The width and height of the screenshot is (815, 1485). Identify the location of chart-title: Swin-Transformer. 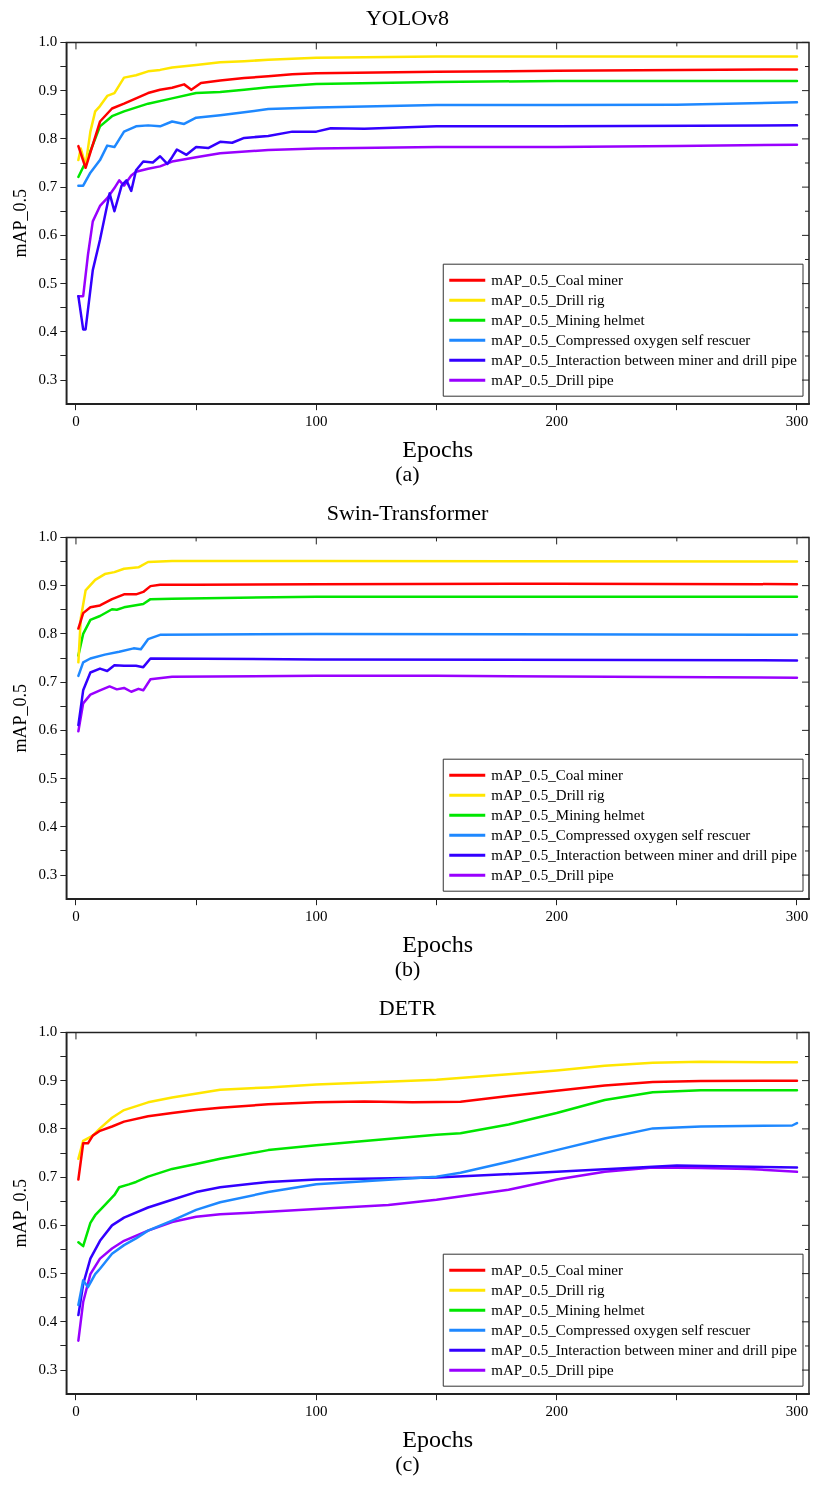
(408, 512).